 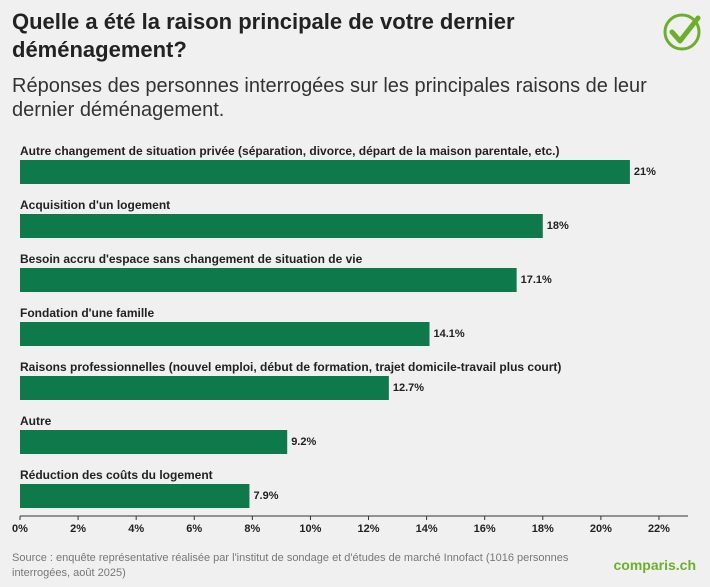 I want to click on category-label: Fondation d'une famille, so click(x=87, y=313).